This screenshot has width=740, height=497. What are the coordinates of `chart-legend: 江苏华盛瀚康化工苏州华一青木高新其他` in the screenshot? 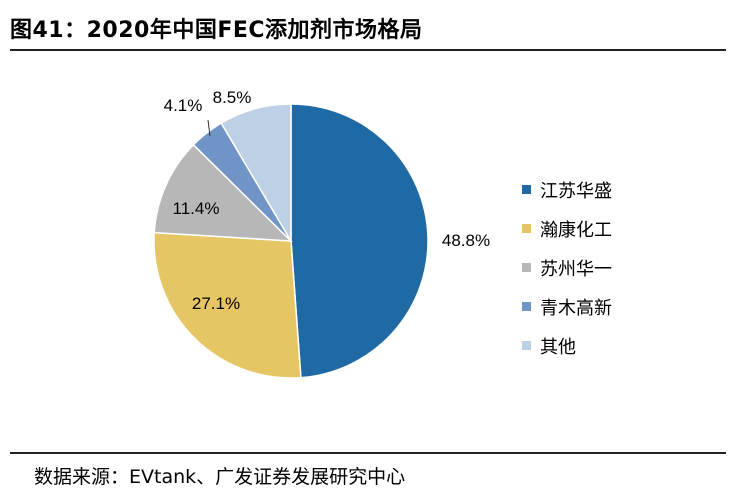 It's located at (567, 272).